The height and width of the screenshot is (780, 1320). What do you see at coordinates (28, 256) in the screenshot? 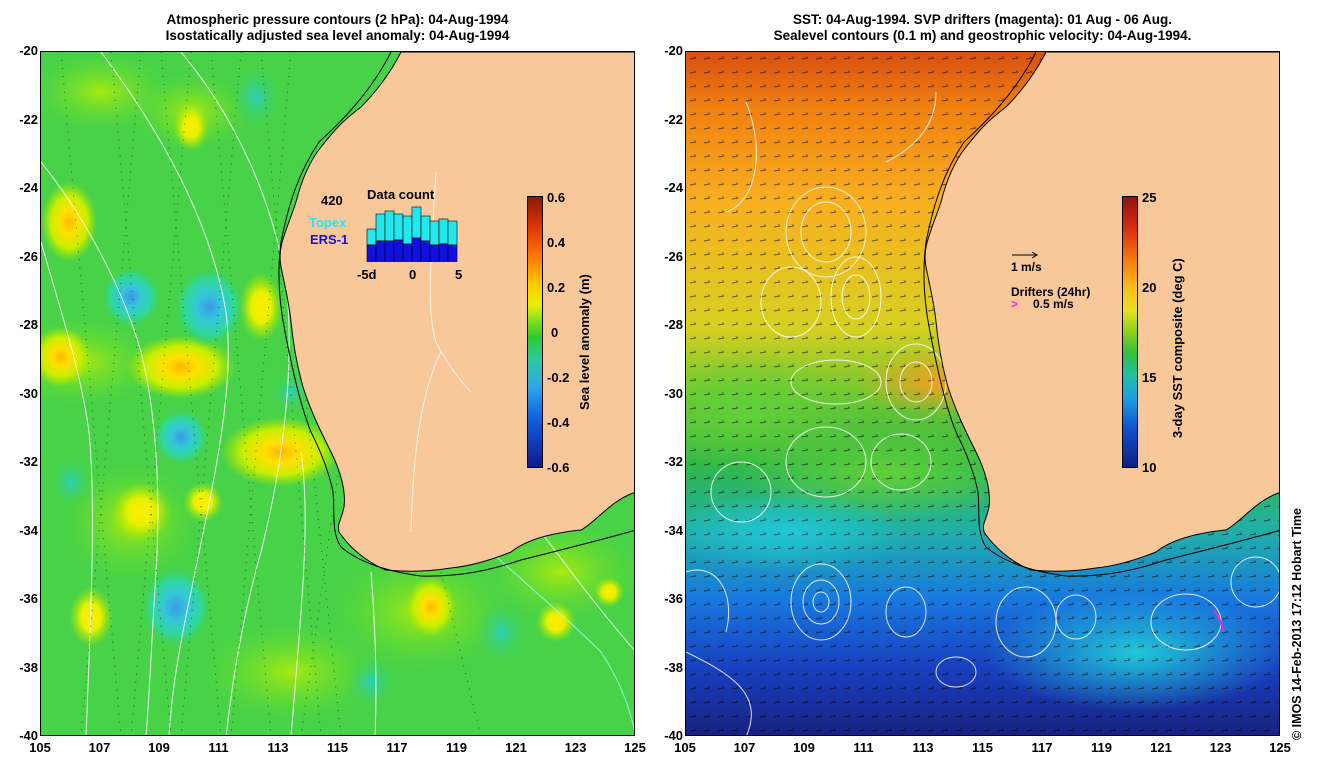
I see `left-ytick: -26` at bounding box center [28, 256].